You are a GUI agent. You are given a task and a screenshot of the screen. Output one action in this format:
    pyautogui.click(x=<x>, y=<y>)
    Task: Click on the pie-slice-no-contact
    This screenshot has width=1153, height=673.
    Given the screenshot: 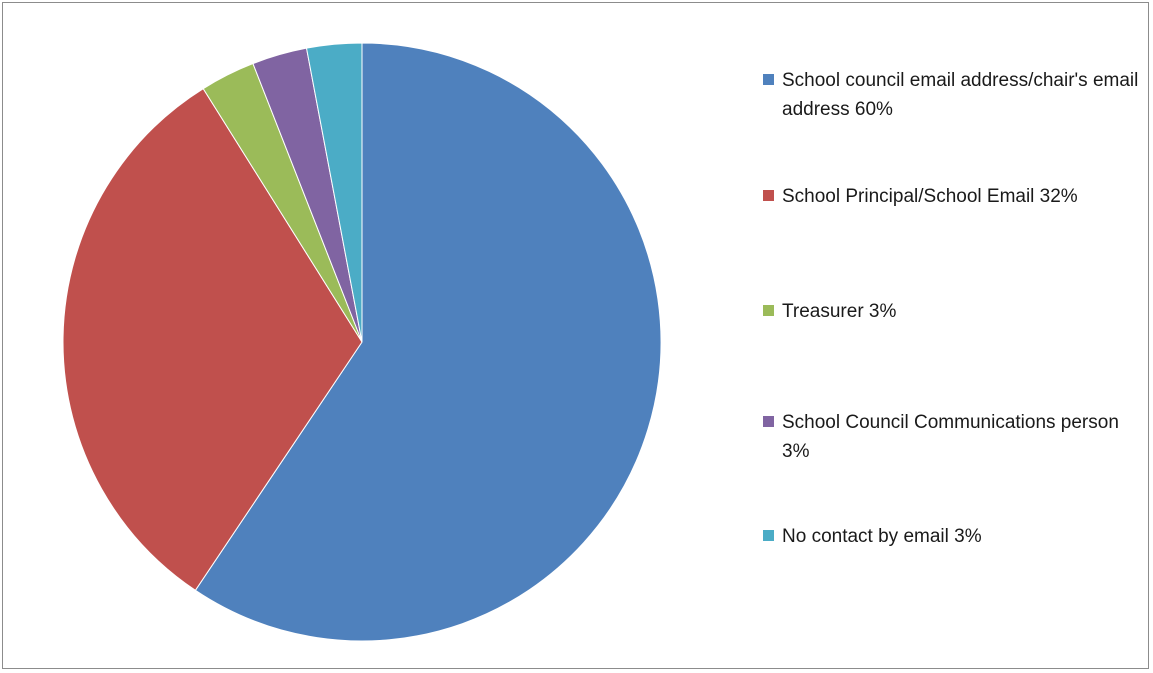 What is the action you would take?
    pyautogui.click(x=334, y=192)
    